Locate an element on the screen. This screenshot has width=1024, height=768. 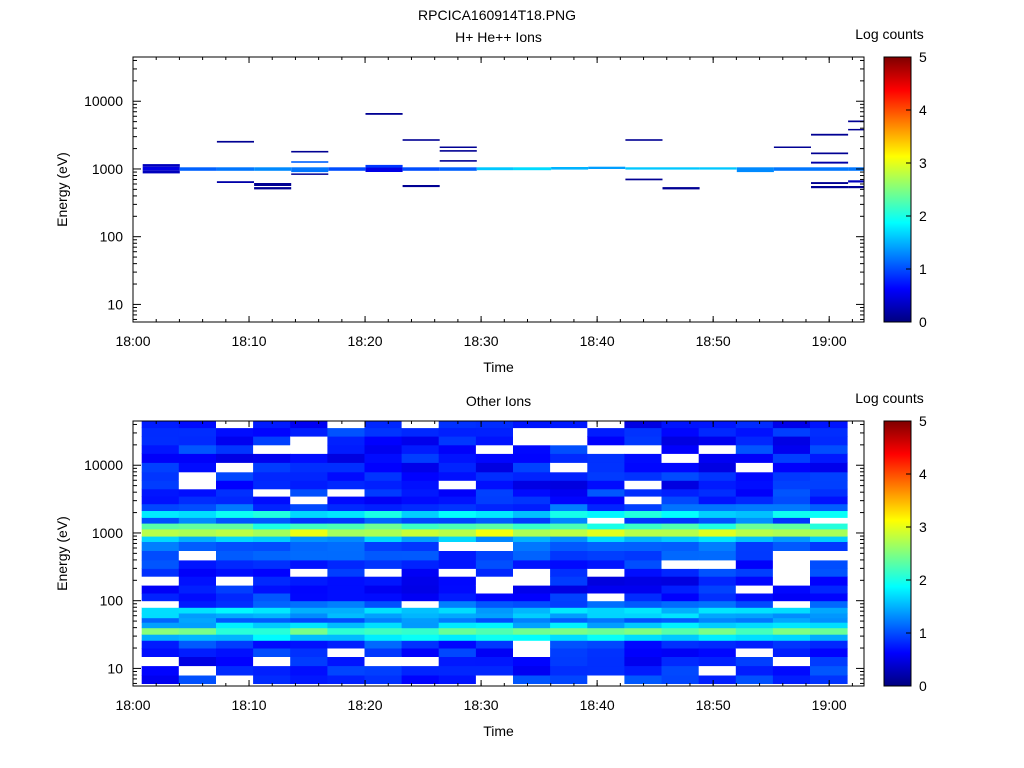
panel-title: H+ He++ Ions is located at coordinates (498, 37).